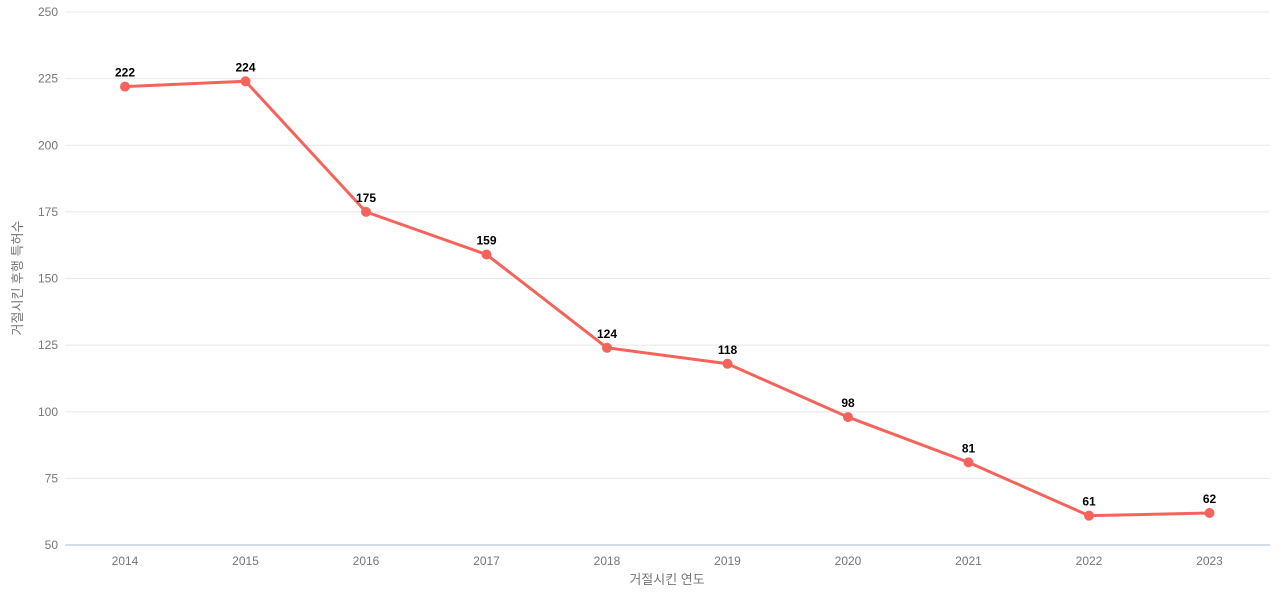 This screenshot has width=1280, height=600. I want to click on data-point-label: 222, so click(125, 73).